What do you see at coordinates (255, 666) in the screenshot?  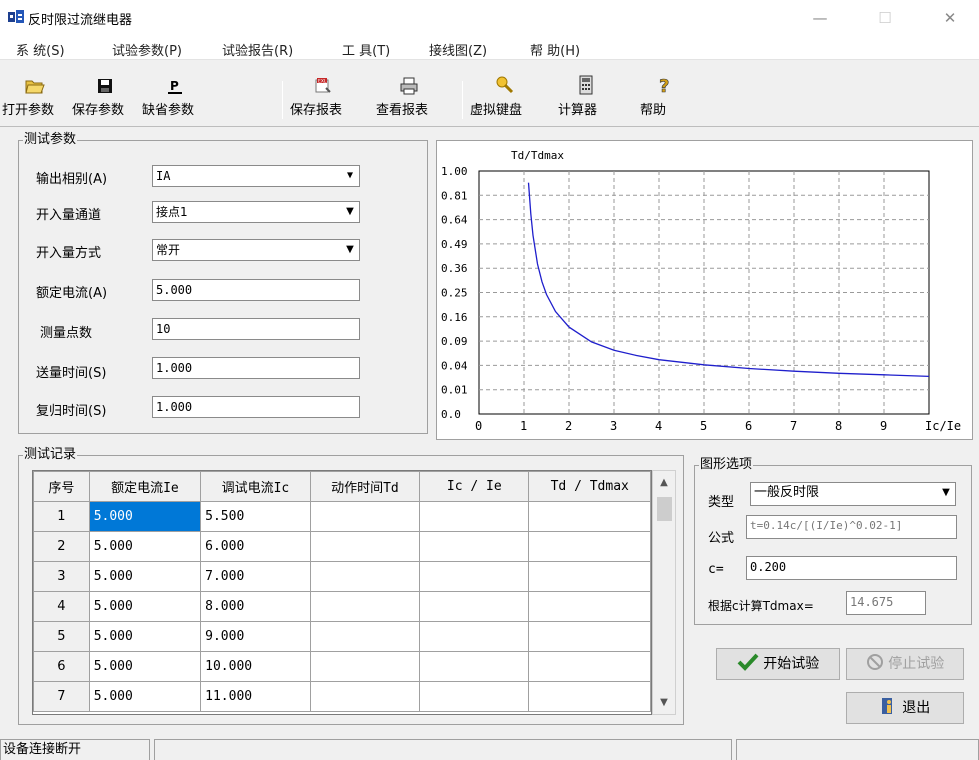 I see `table-cell: 10.000` at bounding box center [255, 666].